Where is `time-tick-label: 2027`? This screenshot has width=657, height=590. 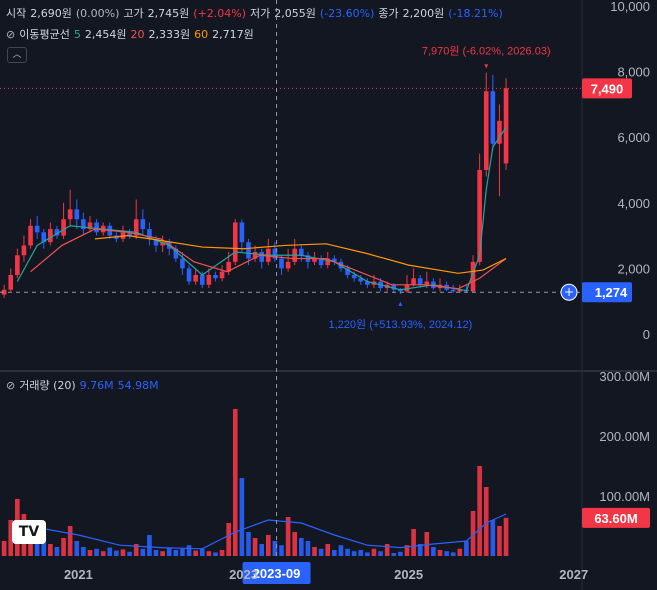 time-tick-label: 2027 is located at coordinates (573, 574).